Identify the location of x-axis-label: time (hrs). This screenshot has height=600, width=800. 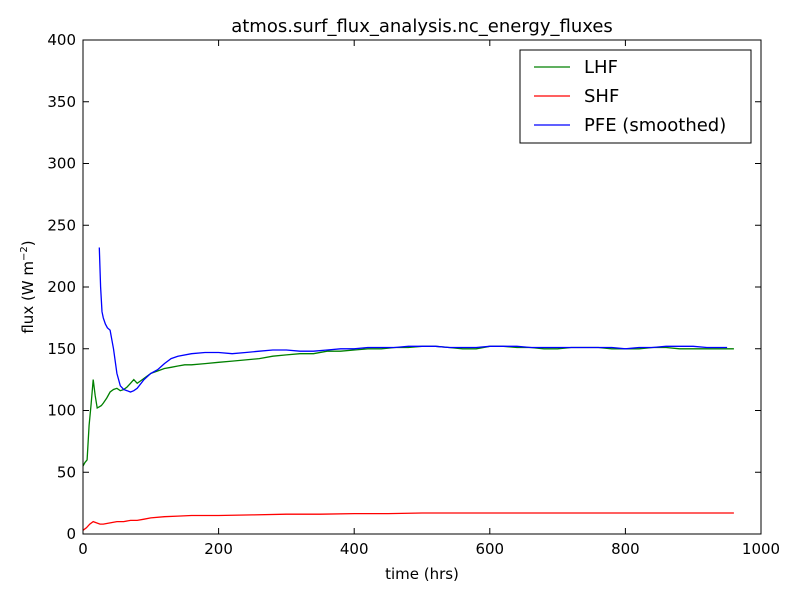
(422, 574).